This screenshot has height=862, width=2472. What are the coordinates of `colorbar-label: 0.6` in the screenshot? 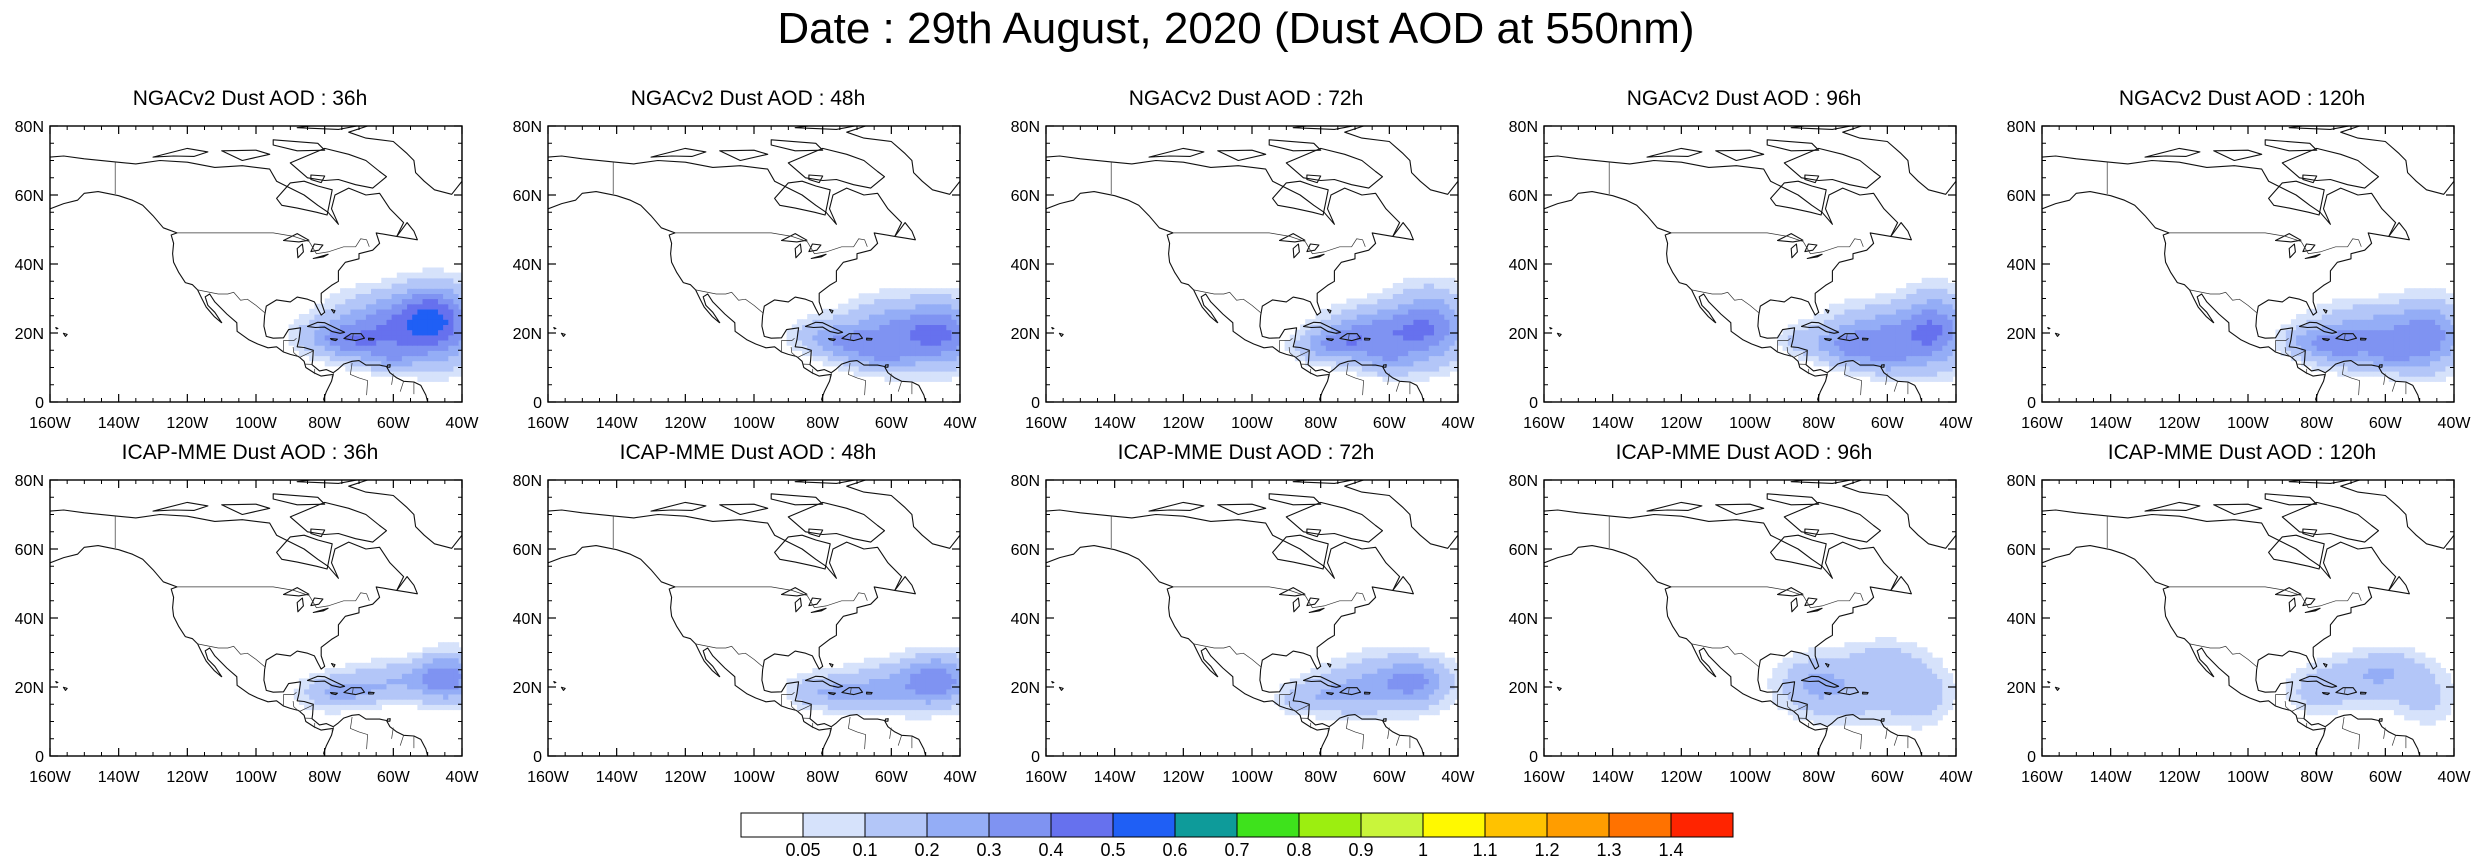 It's located at (1174, 848).